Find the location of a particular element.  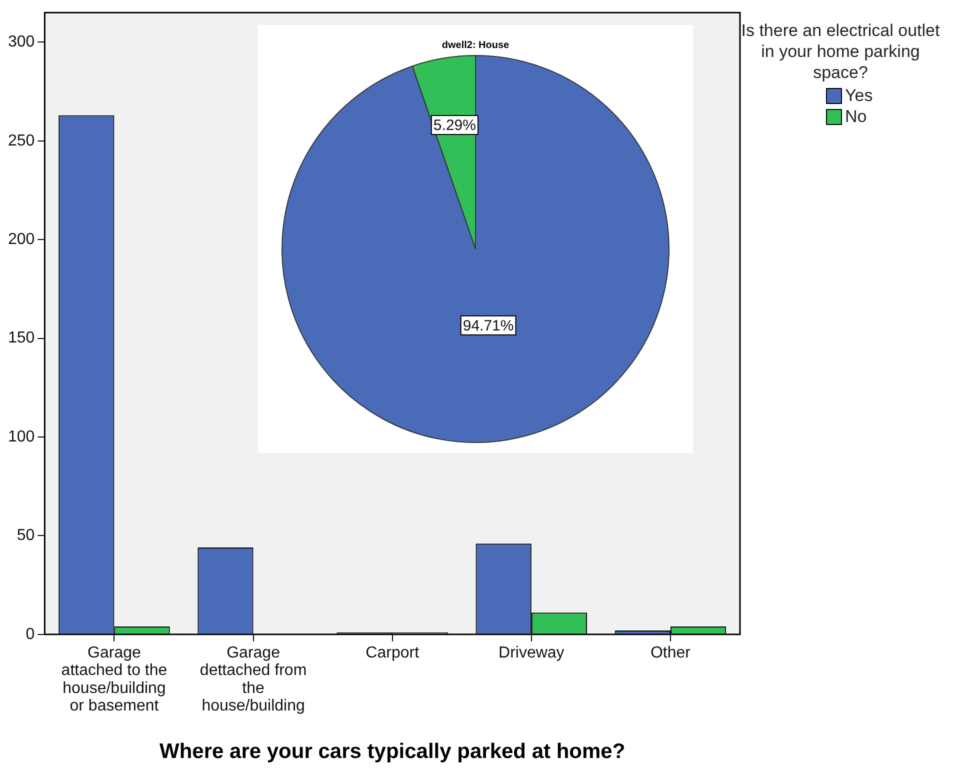

x-tick-label: Other is located at coordinates (671, 653).